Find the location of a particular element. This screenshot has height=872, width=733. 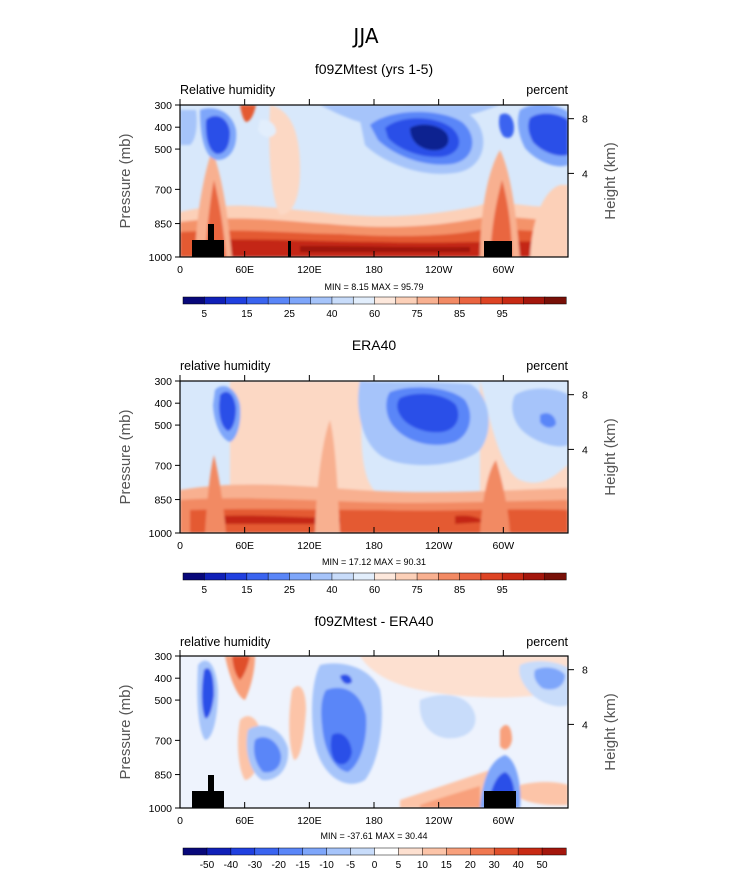

panel-1-units-label: percent is located at coordinates (547, 90).